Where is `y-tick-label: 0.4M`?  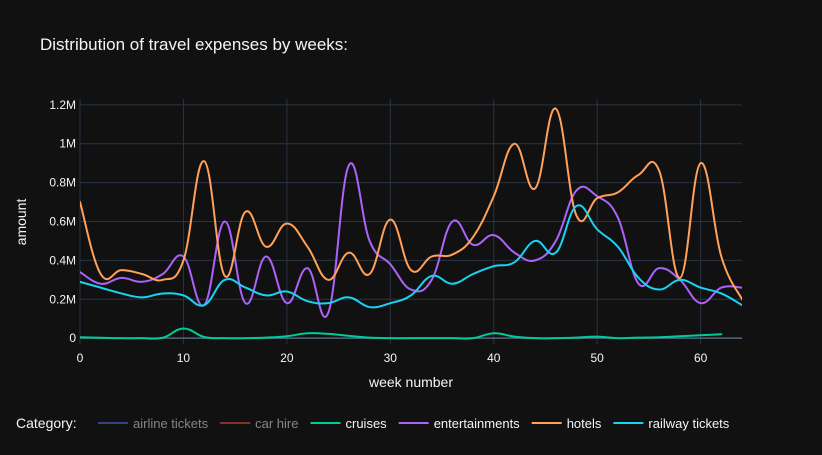 y-tick-label: 0.4M is located at coordinates (62, 260).